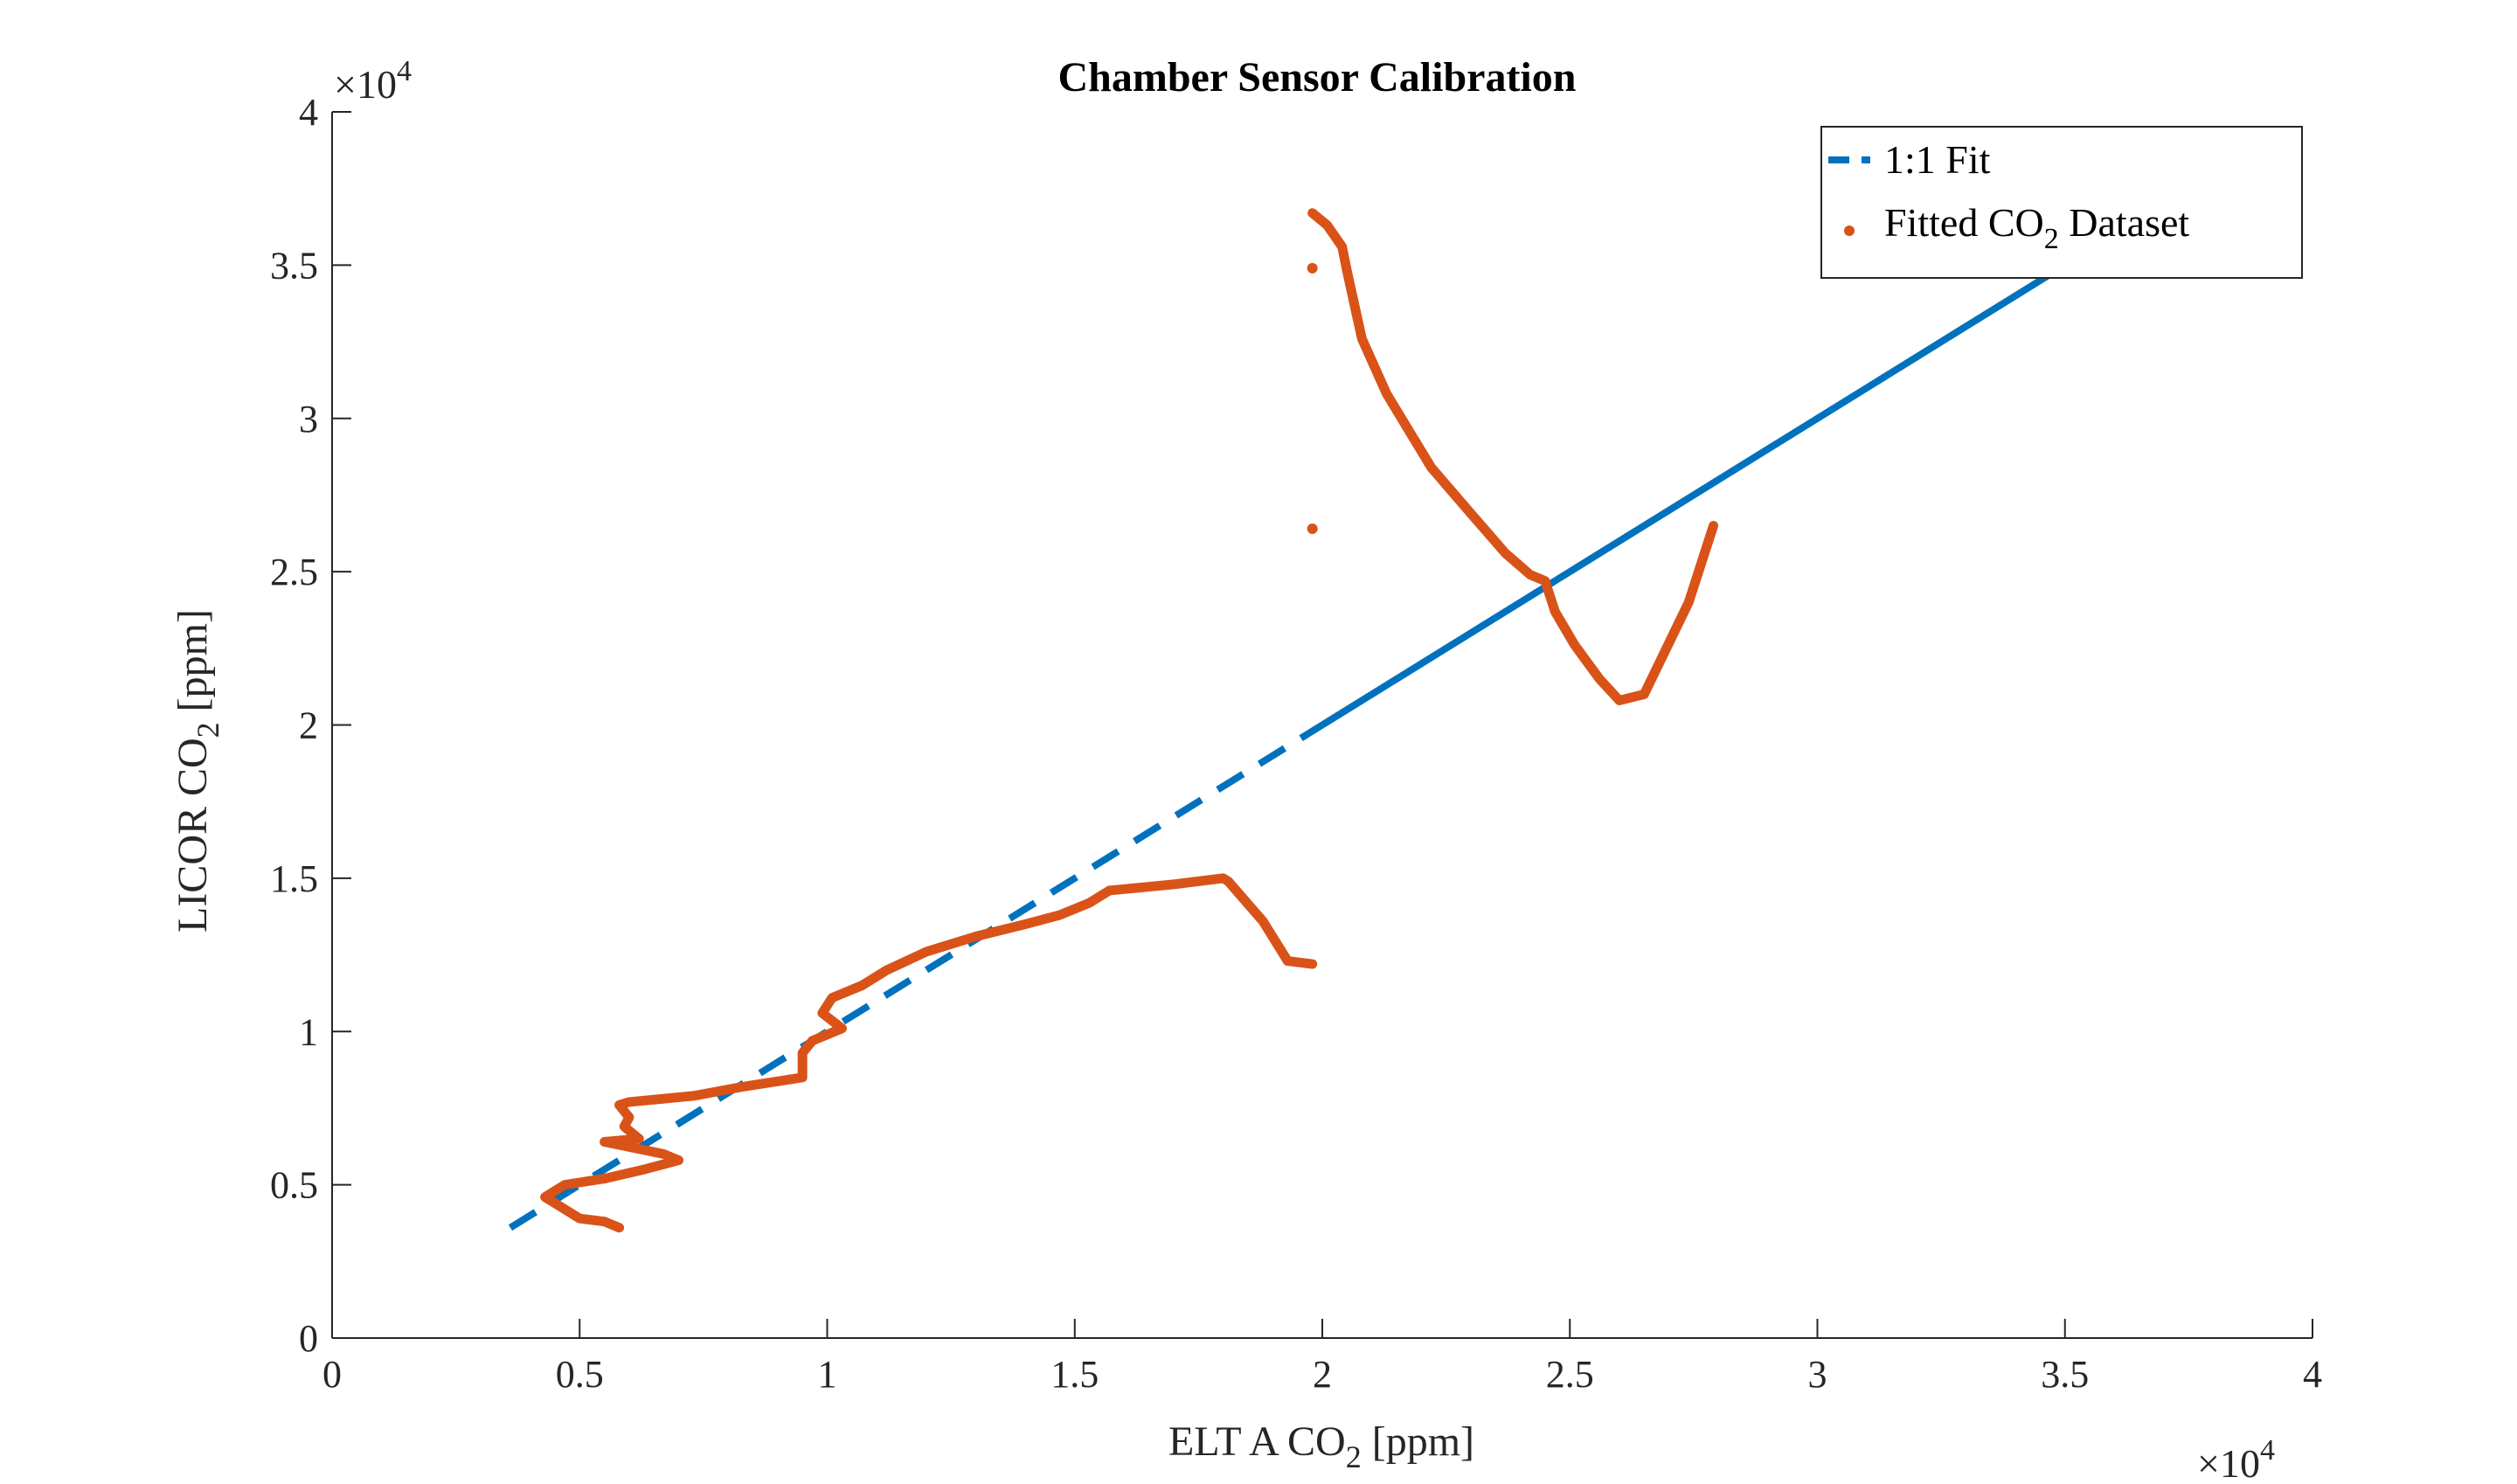 The image size is (2517, 1484). I want to click on y-tick-label: 3, so click(308, 419).